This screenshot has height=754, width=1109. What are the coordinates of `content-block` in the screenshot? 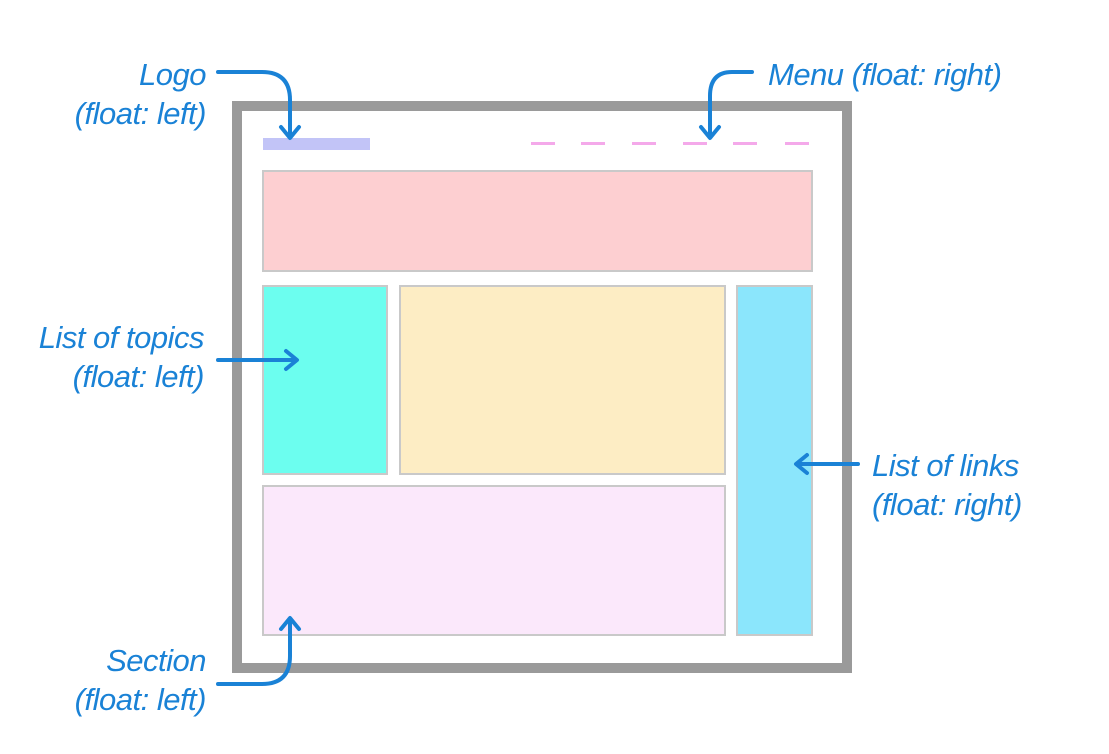 It's located at (562, 380).